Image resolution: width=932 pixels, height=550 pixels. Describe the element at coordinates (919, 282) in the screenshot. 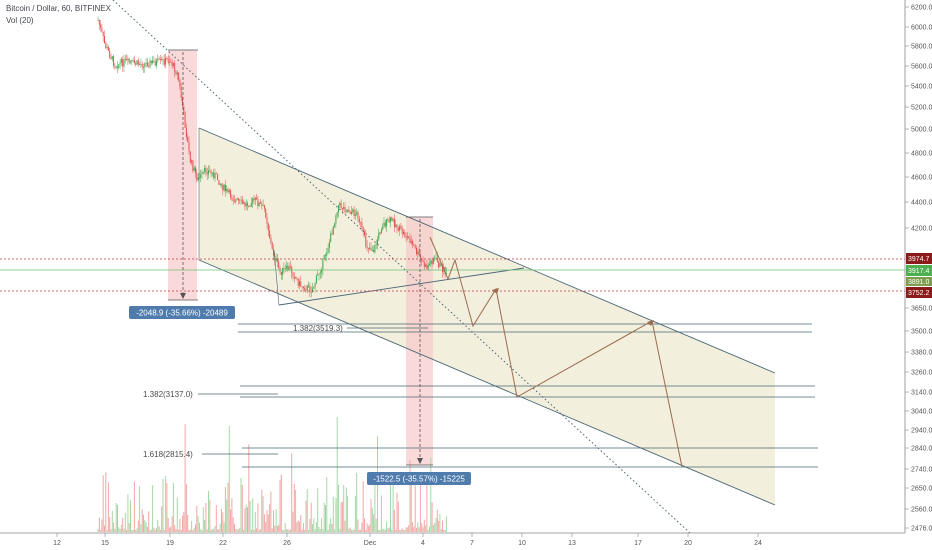

I see `price-tag-low-sub-text: 3891.0` at that location.